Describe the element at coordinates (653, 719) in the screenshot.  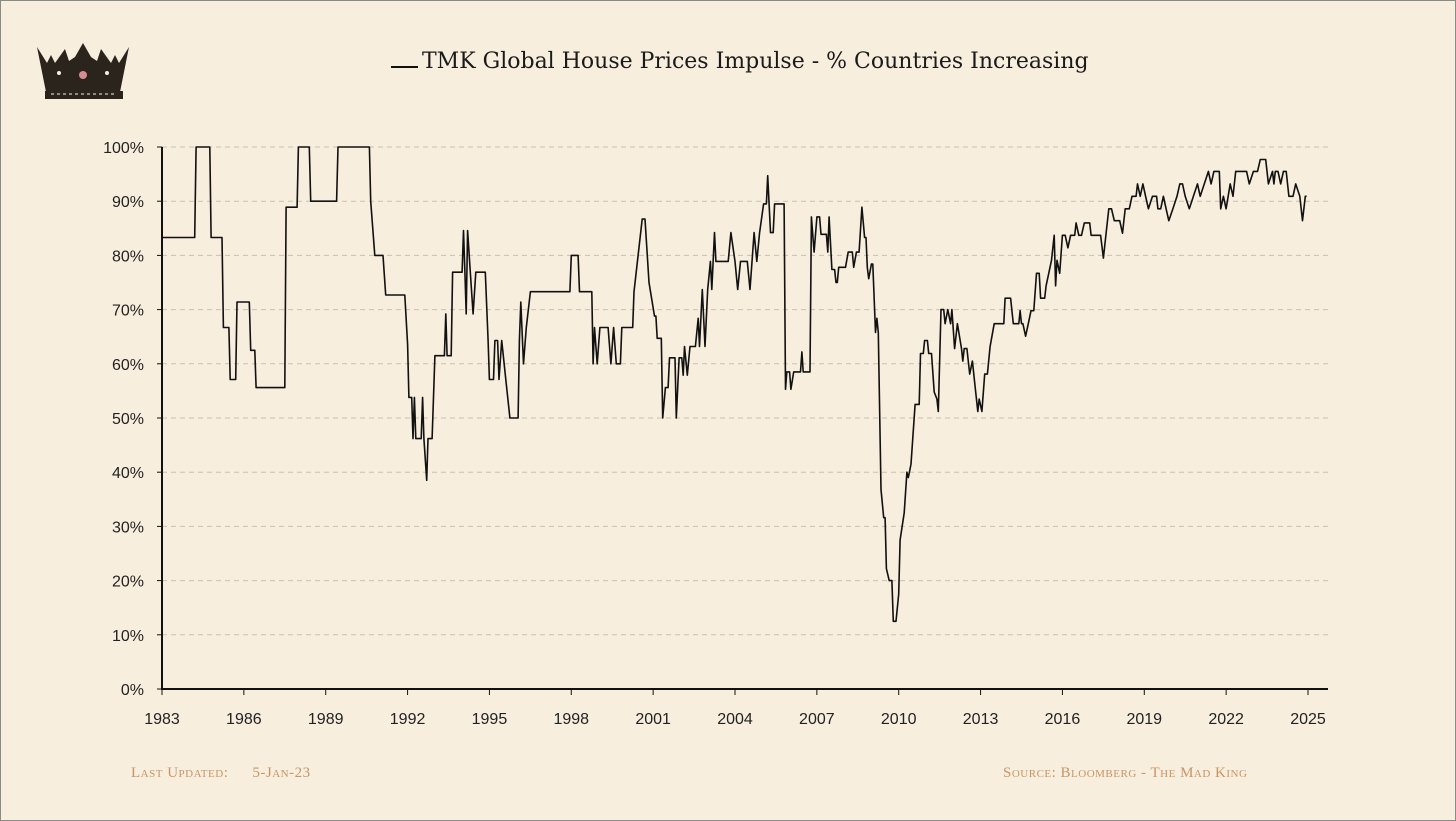
I see `x-tick-label: 2001` at that location.